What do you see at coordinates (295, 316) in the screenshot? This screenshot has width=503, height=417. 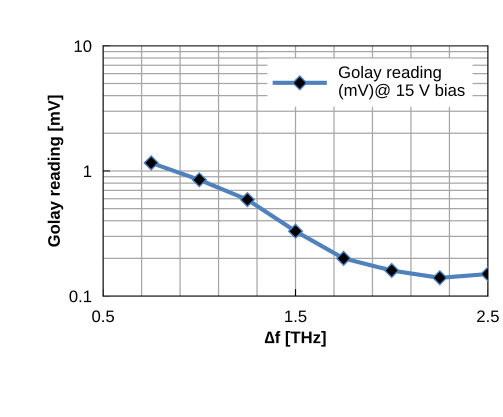 I see `x-tick-label: 1.5` at bounding box center [295, 316].